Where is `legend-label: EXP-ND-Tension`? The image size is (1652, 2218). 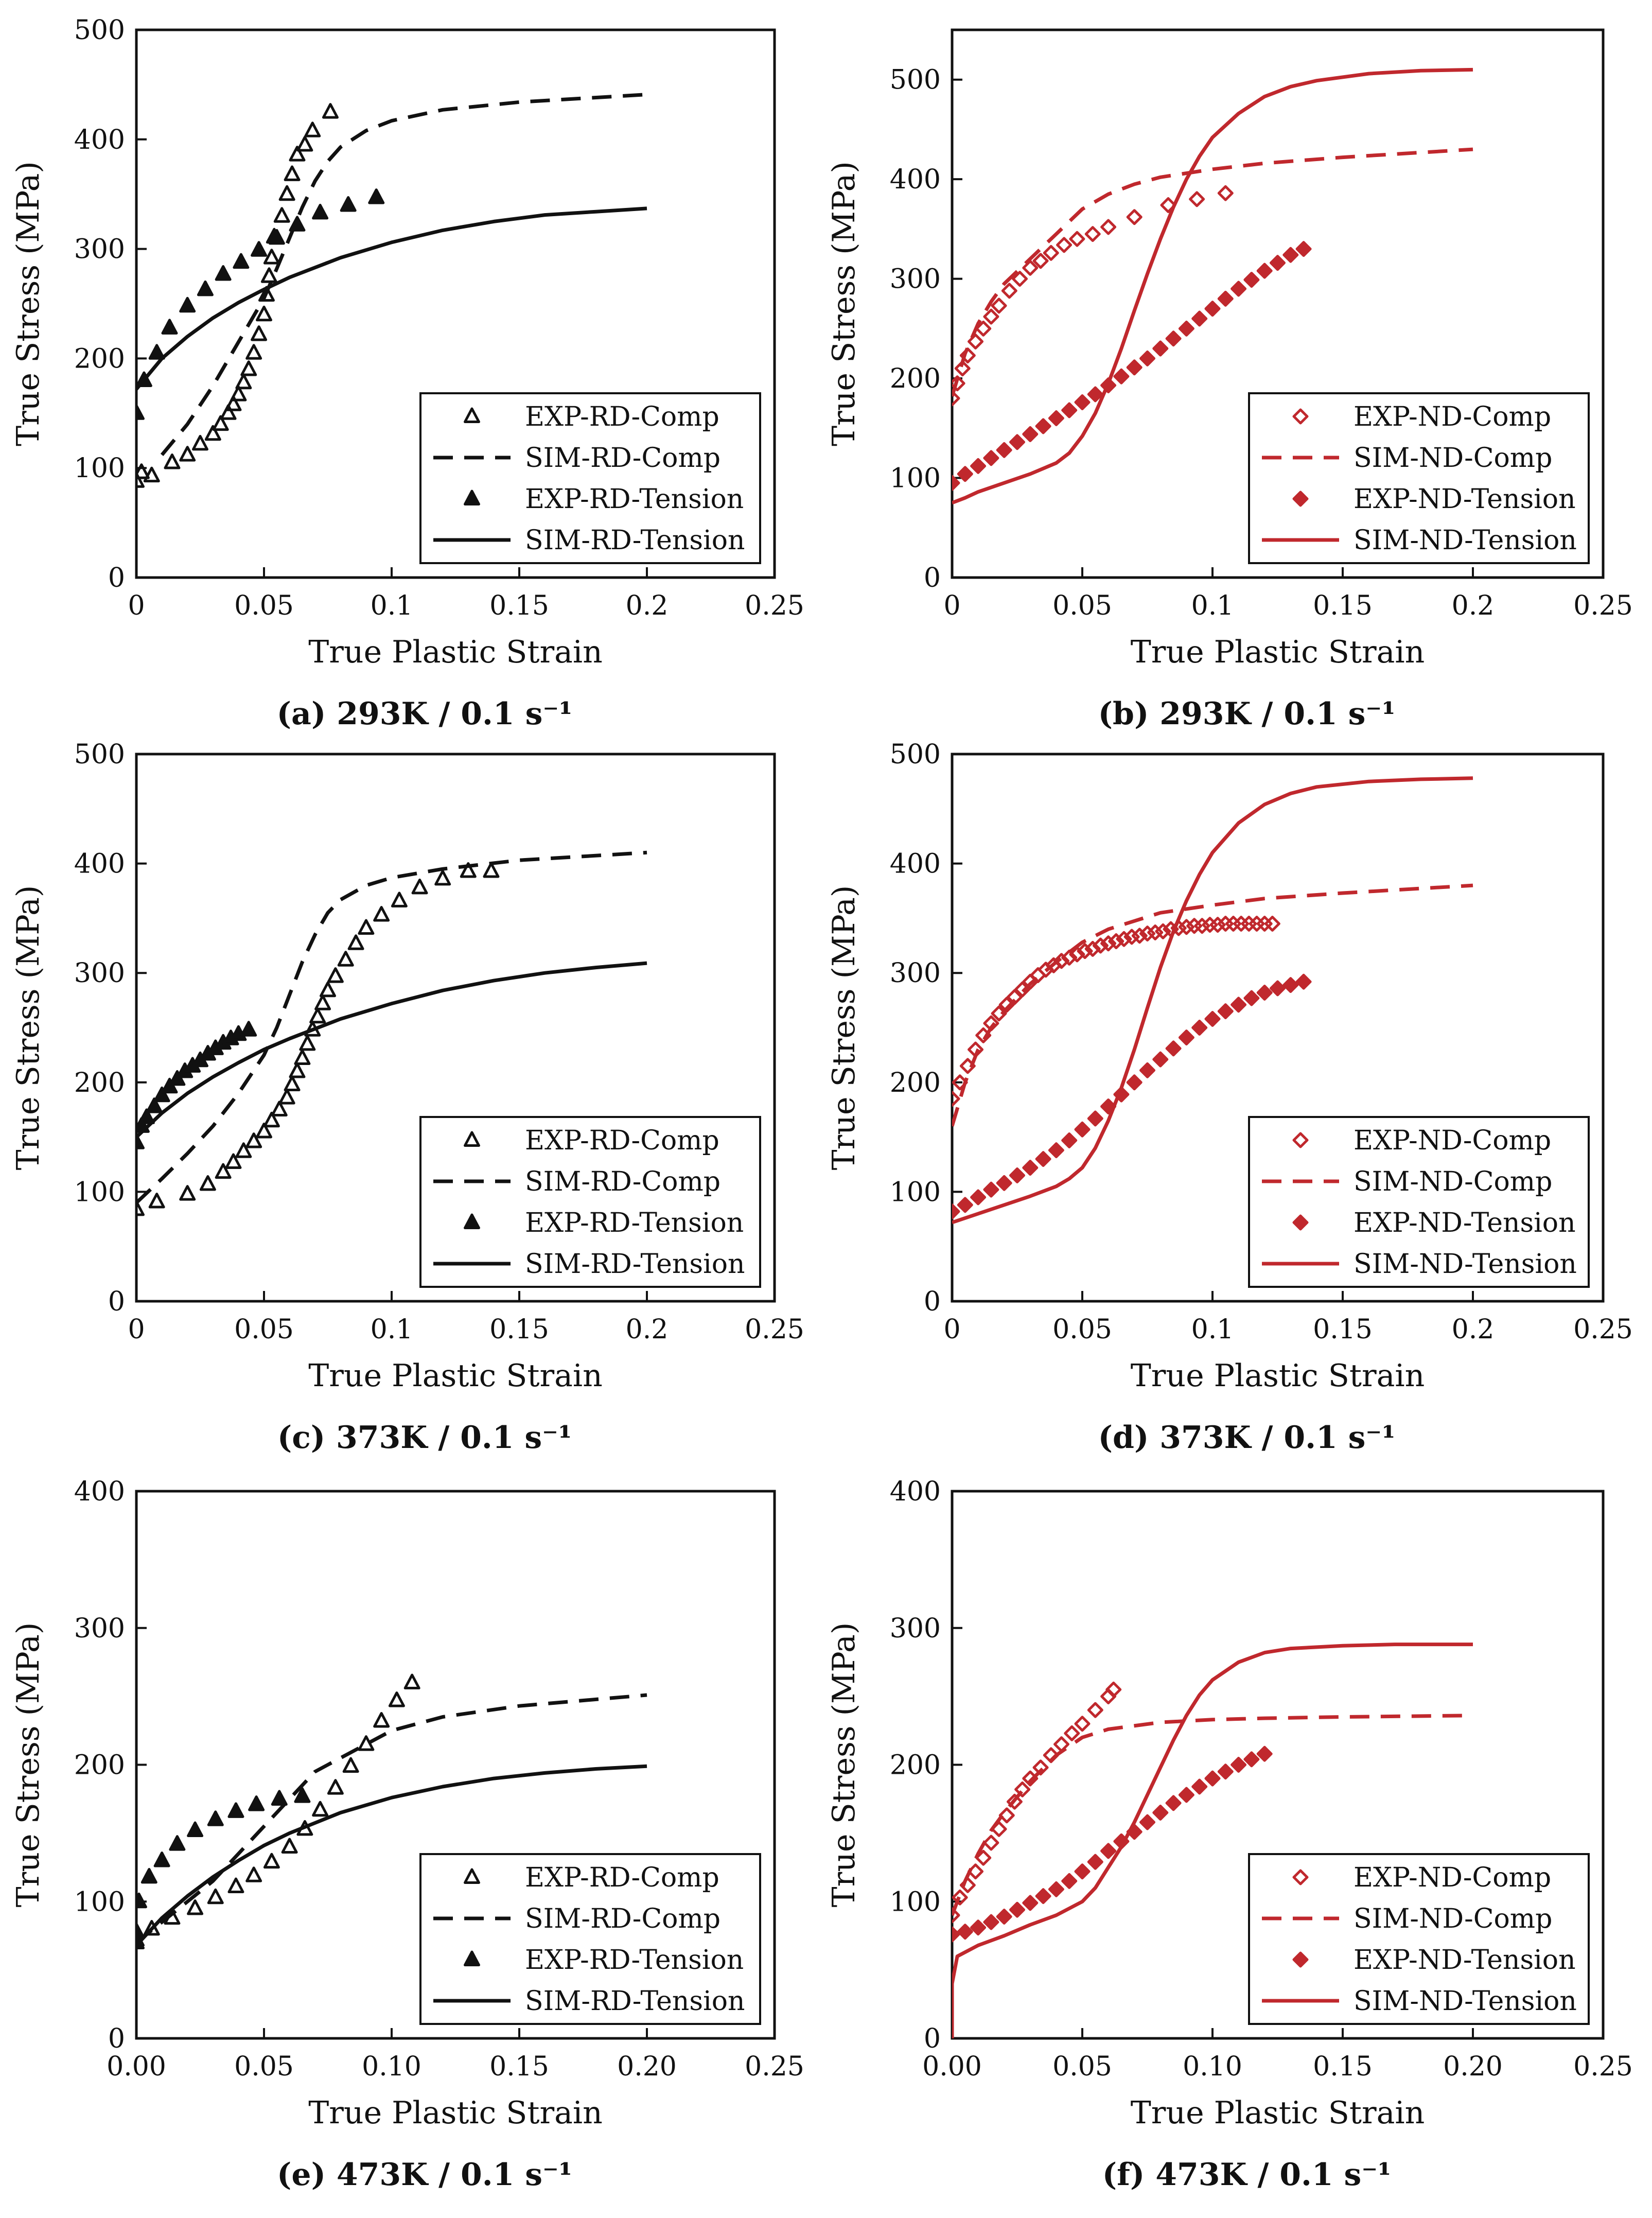
legend-label: EXP-ND-Tension is located at coordinates (1465, 499).